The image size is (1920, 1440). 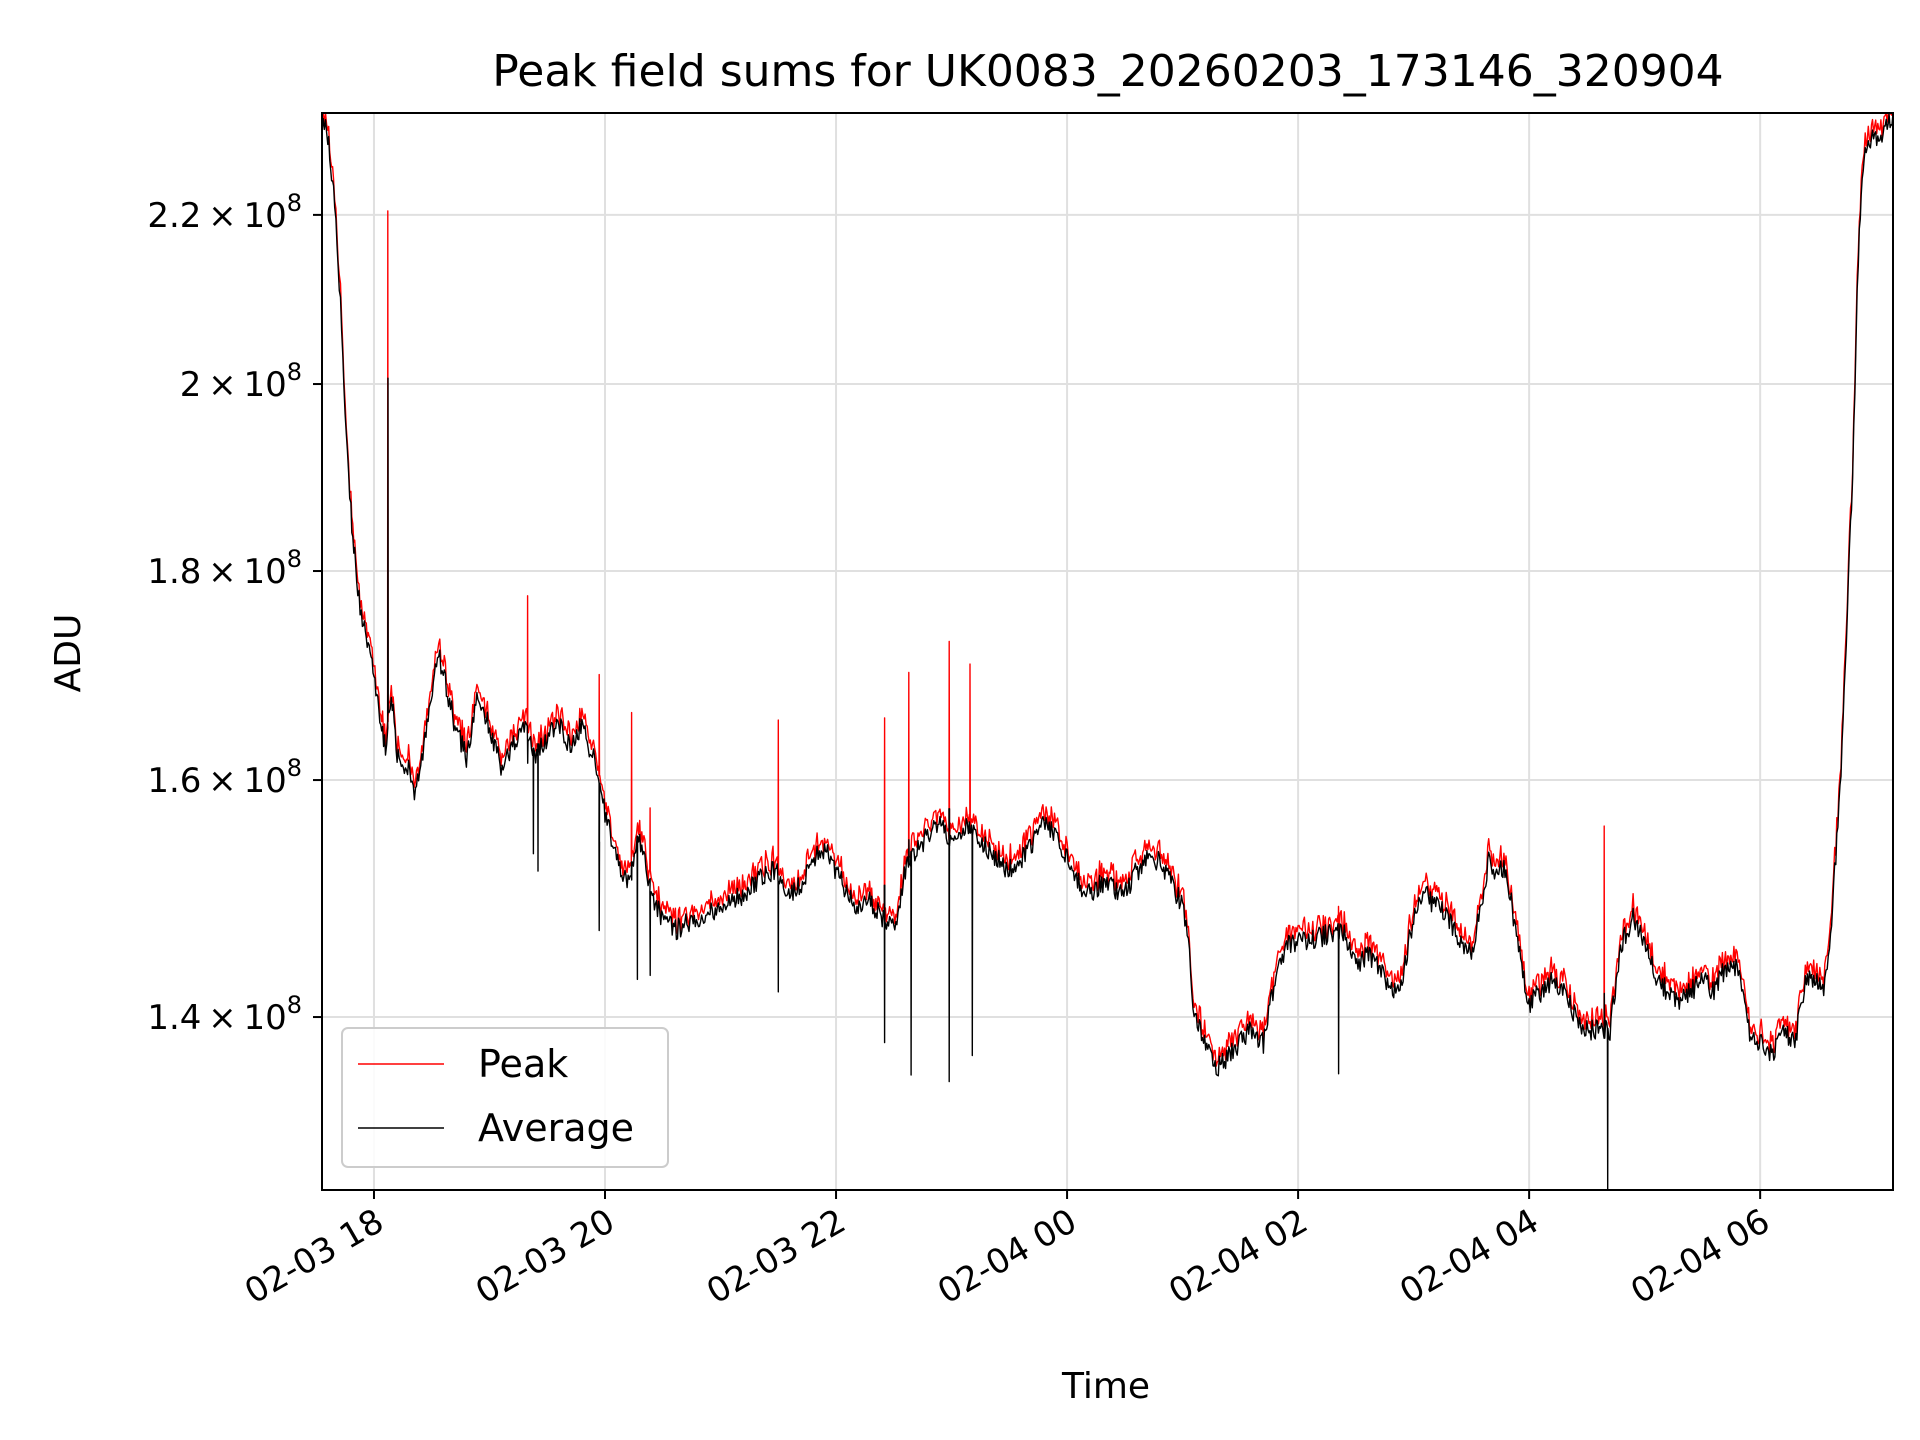 I want to click on y-tick-label: 1.6 × 10⁸, so click(x=224, y=777).